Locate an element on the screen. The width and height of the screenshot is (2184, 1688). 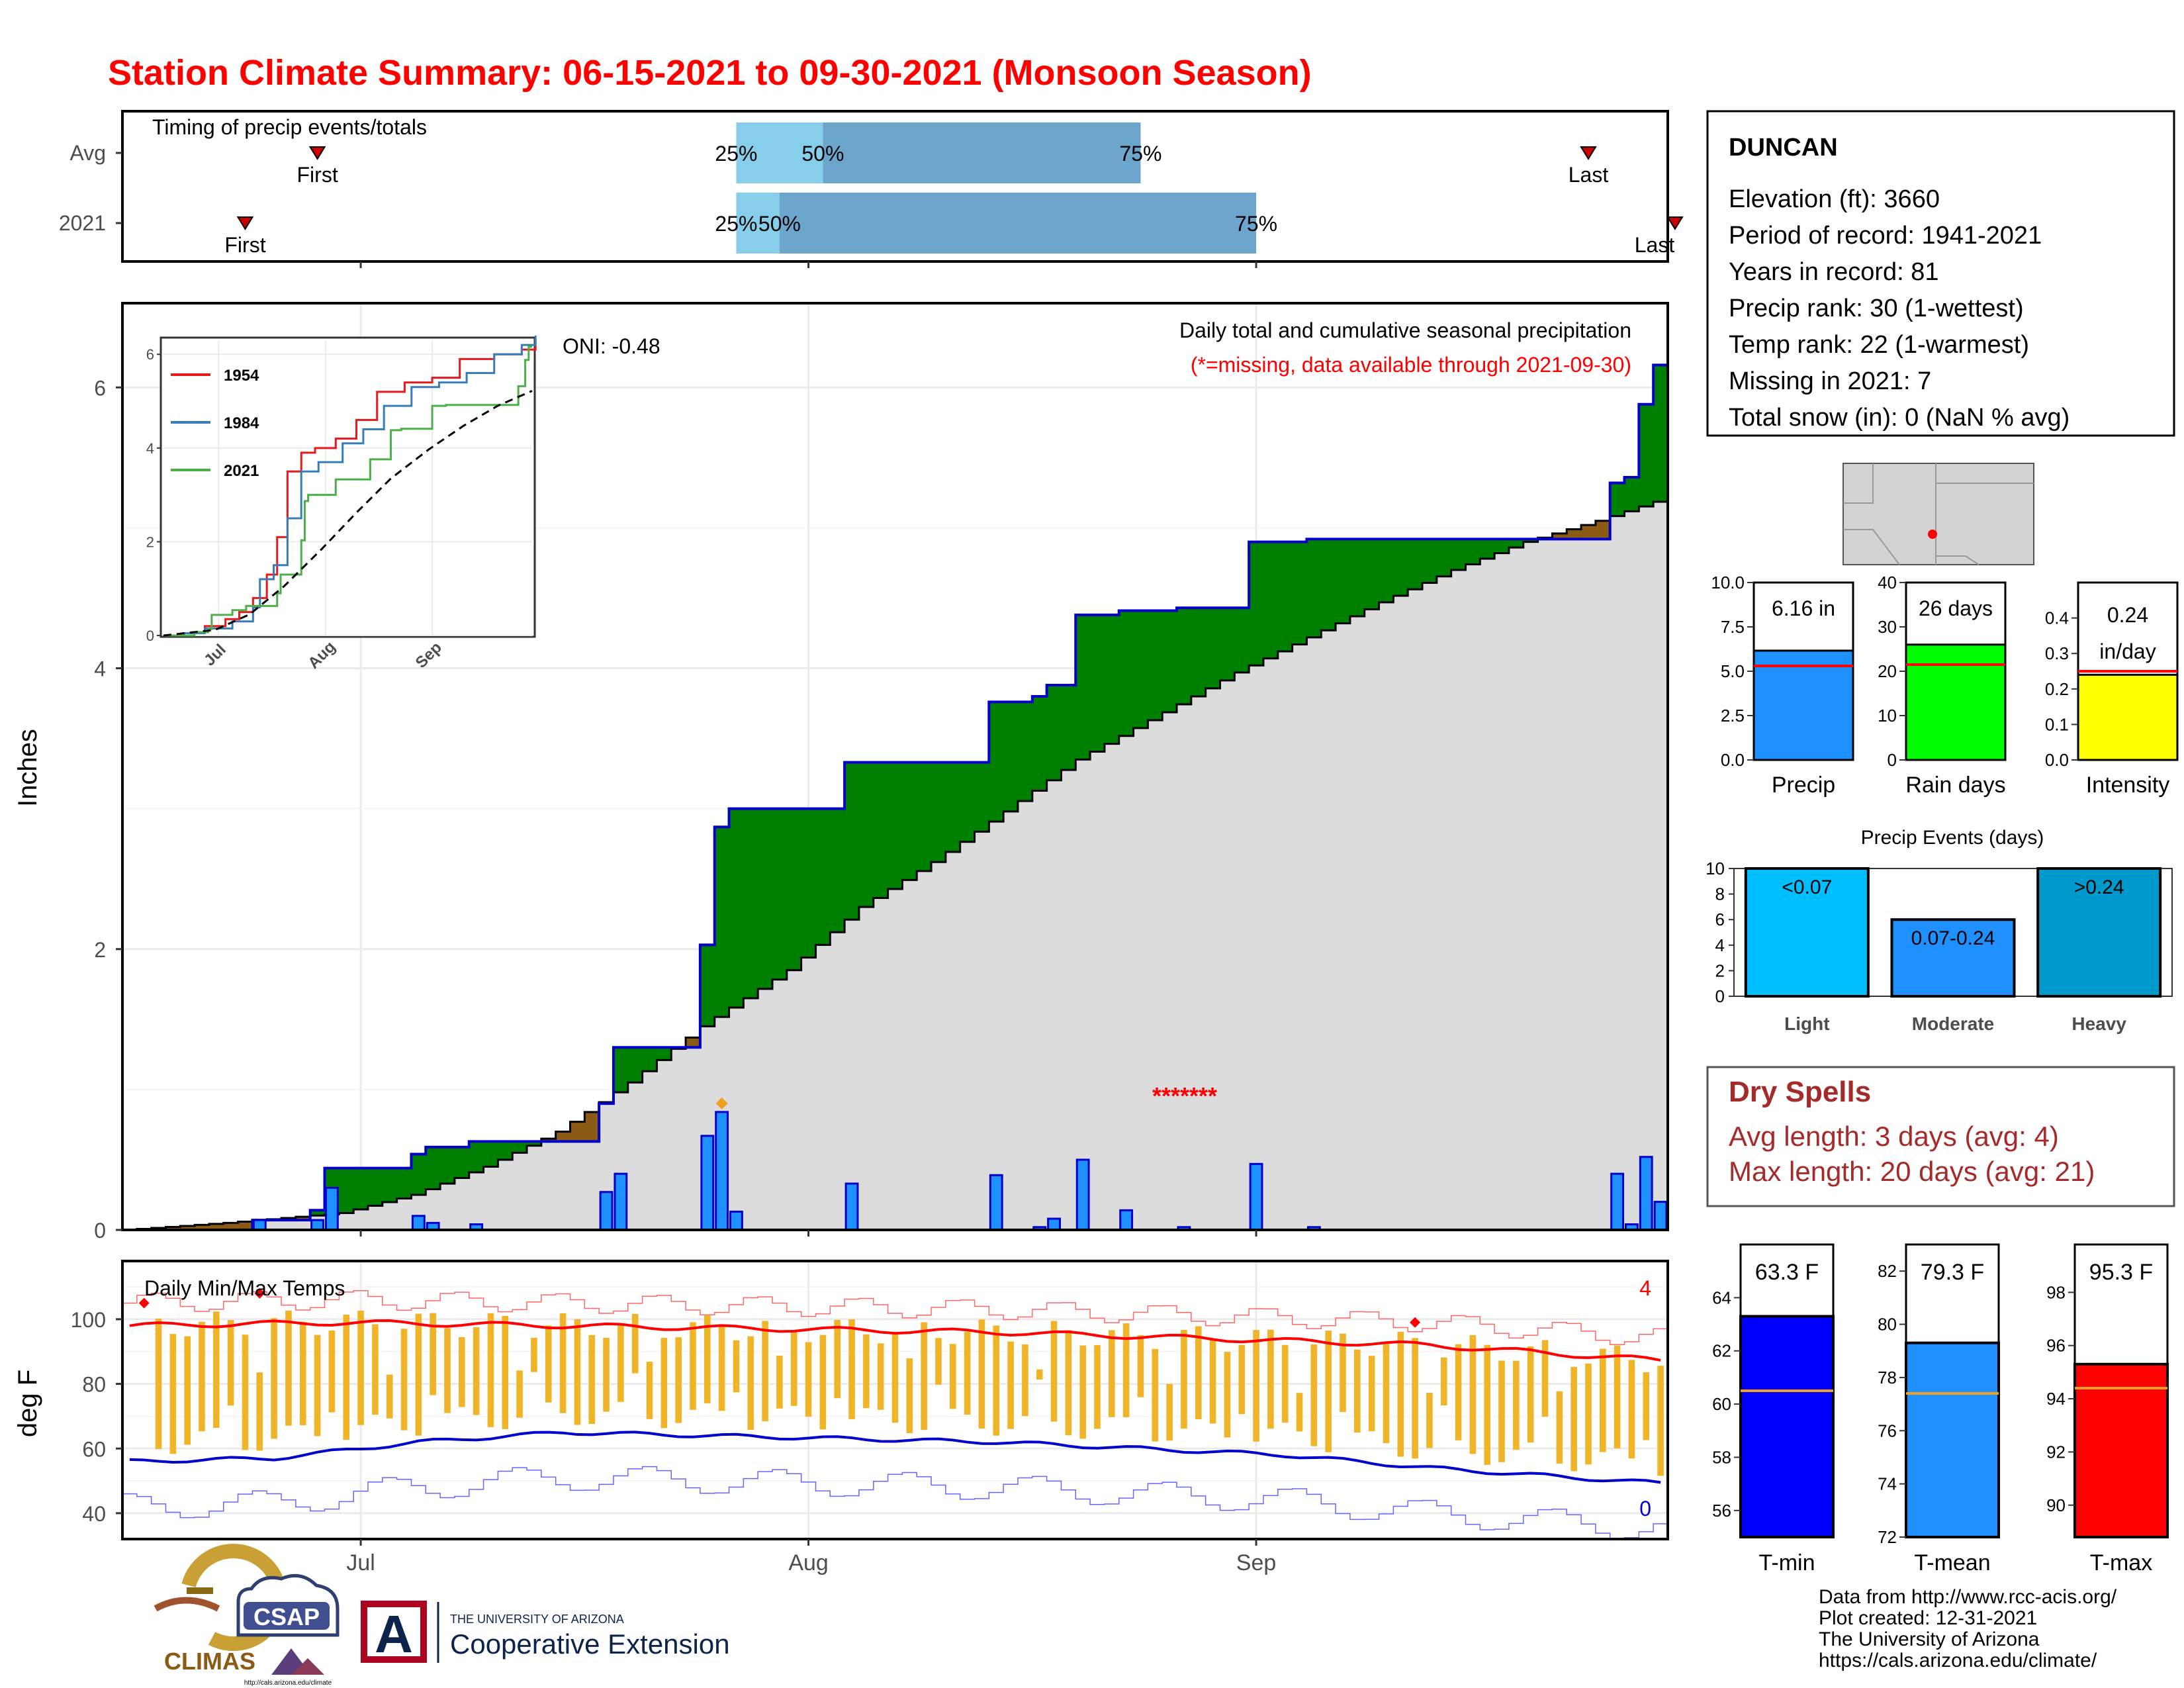
temp-bar-value-label: 95.3 F is located at coordinates (2121, 1272).